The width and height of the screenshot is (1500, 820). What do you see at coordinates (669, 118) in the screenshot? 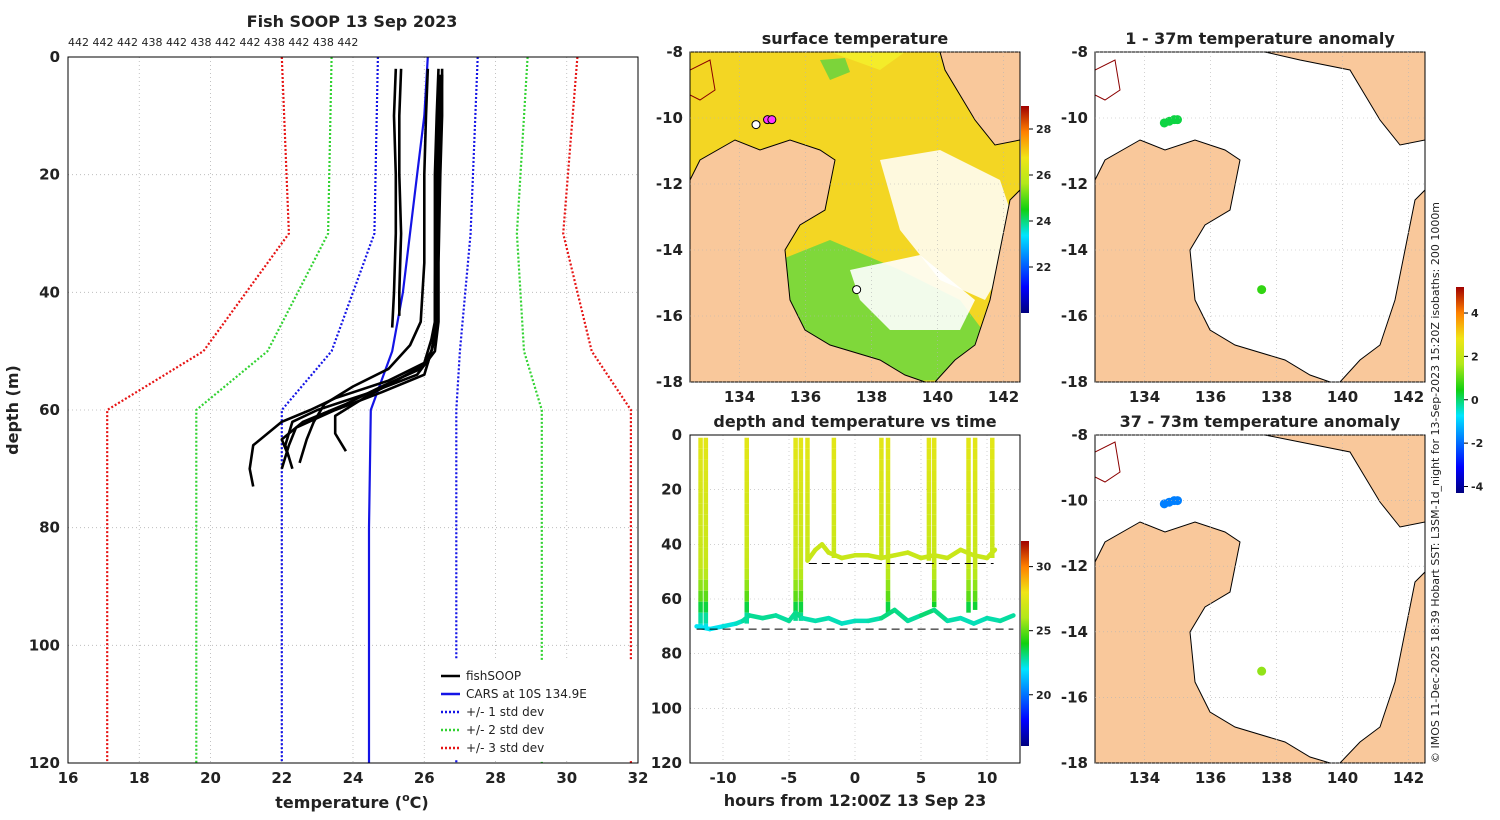
I see `sst-lat-label: -10` at bounding box center [669, 118].